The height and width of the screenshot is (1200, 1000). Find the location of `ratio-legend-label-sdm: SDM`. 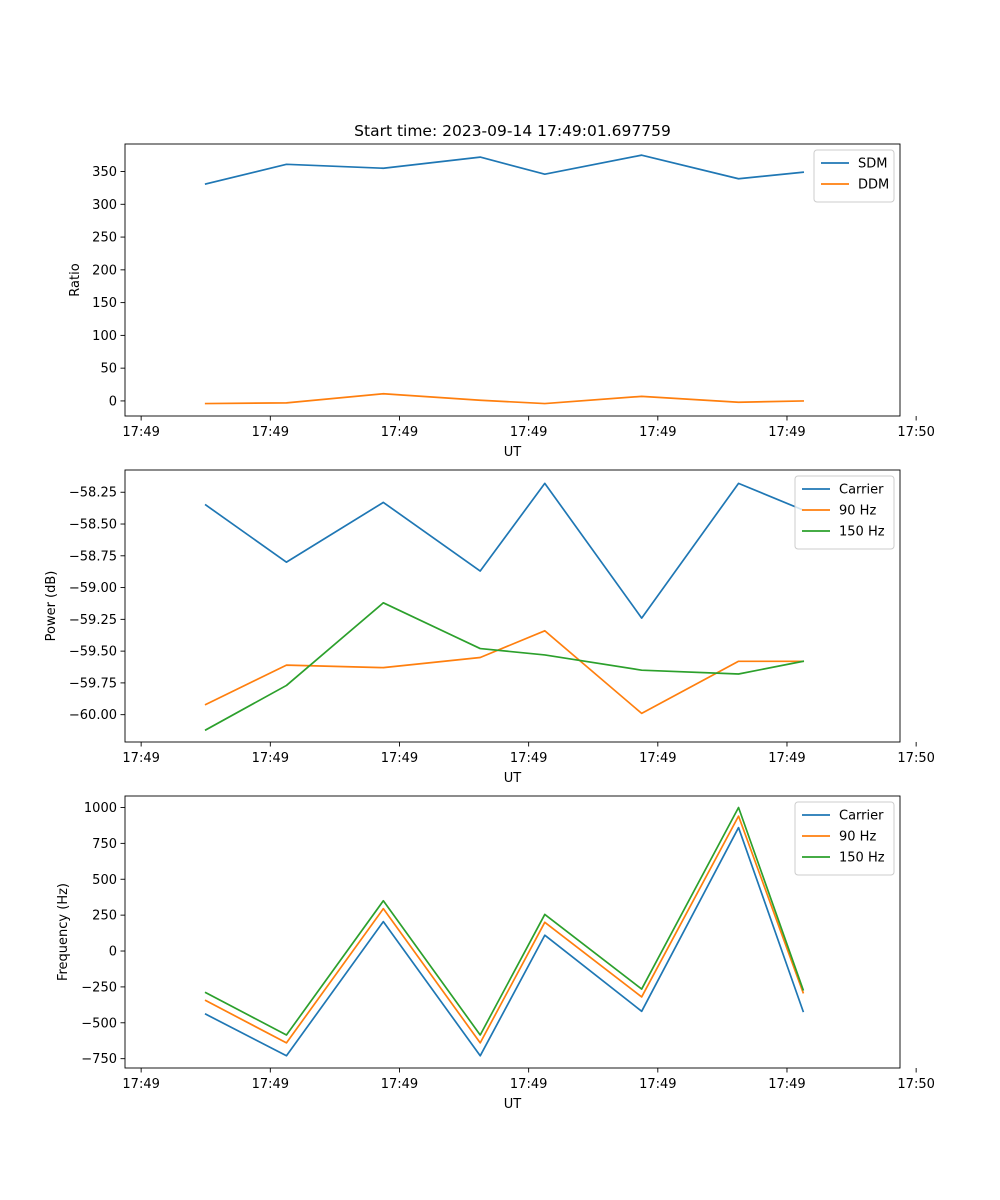

ratio-legend-label-sdm: SDM is located at coordinates (872, 164).